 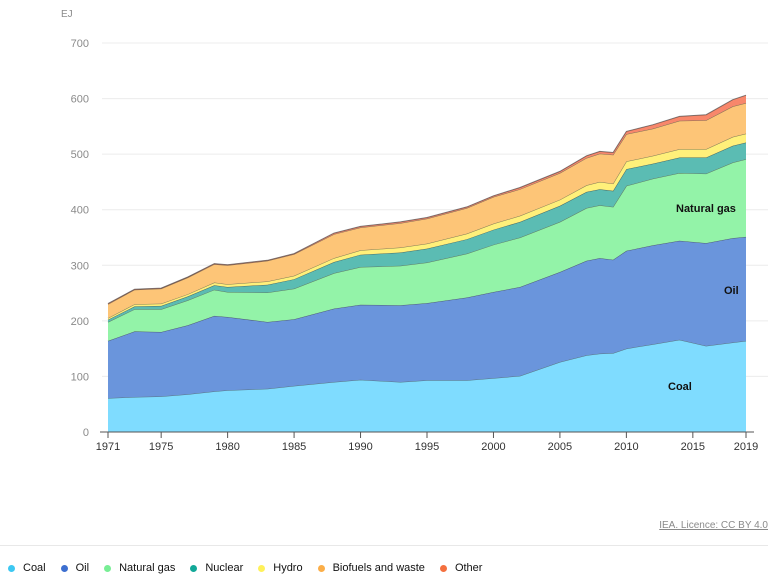 I want to click on legend-label: Biofuels and waste, so click(x=378, y=568).